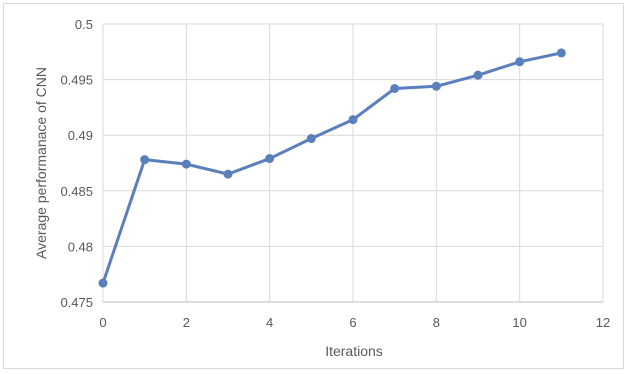 The height and width of the screenshot is (374, 629). I want to click on x-tick-label: 4, so click(269, 322).